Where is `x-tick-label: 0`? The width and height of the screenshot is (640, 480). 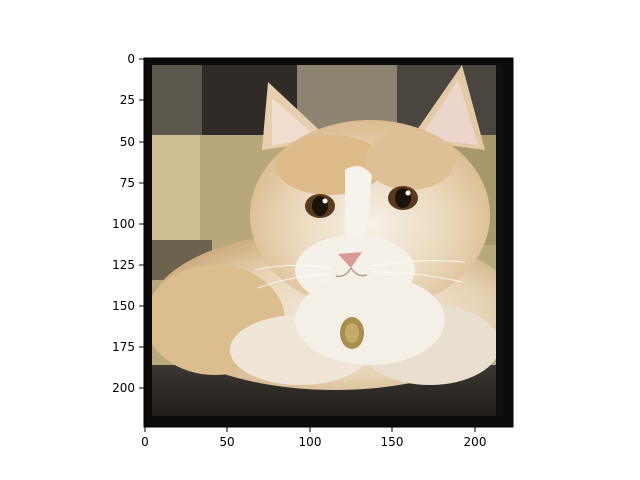
x-tick-label: 0 is located at coordinates (145, 442).